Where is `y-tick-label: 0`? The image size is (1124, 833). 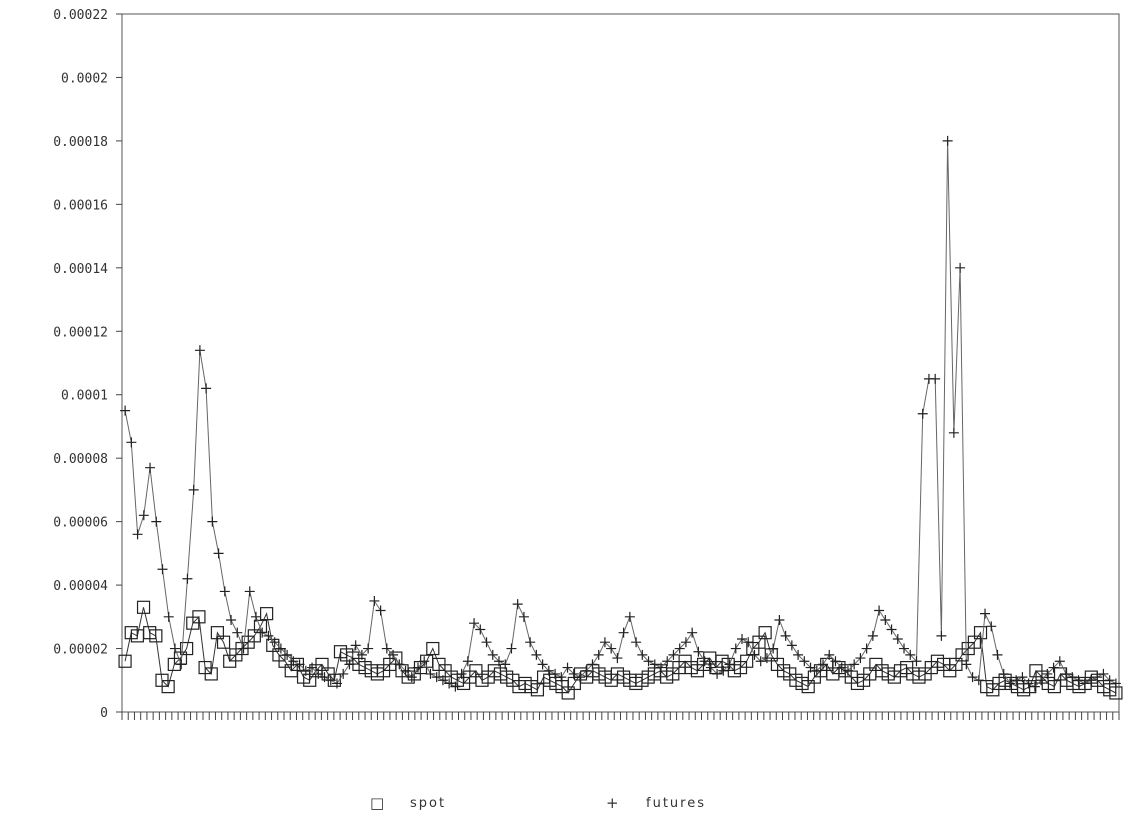
y-tick-label: 0 is located at coordinates (104, 713).